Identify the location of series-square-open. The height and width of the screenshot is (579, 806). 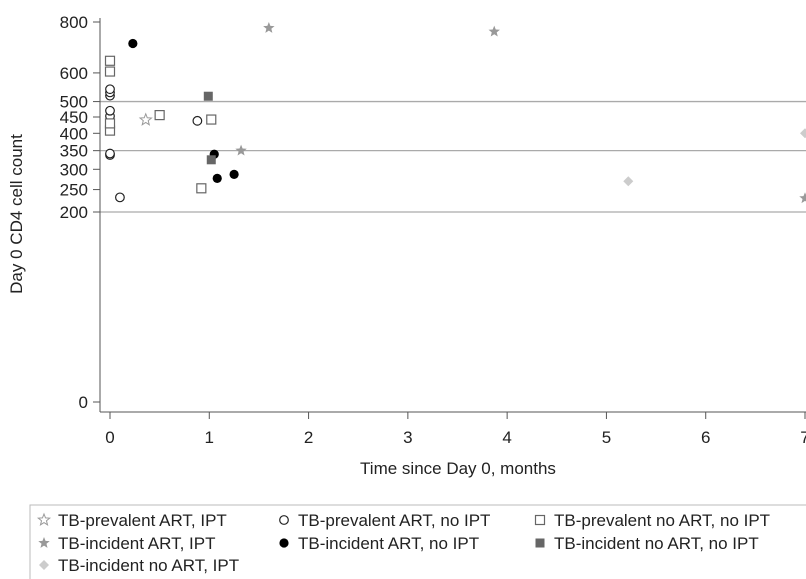
(160, 124).